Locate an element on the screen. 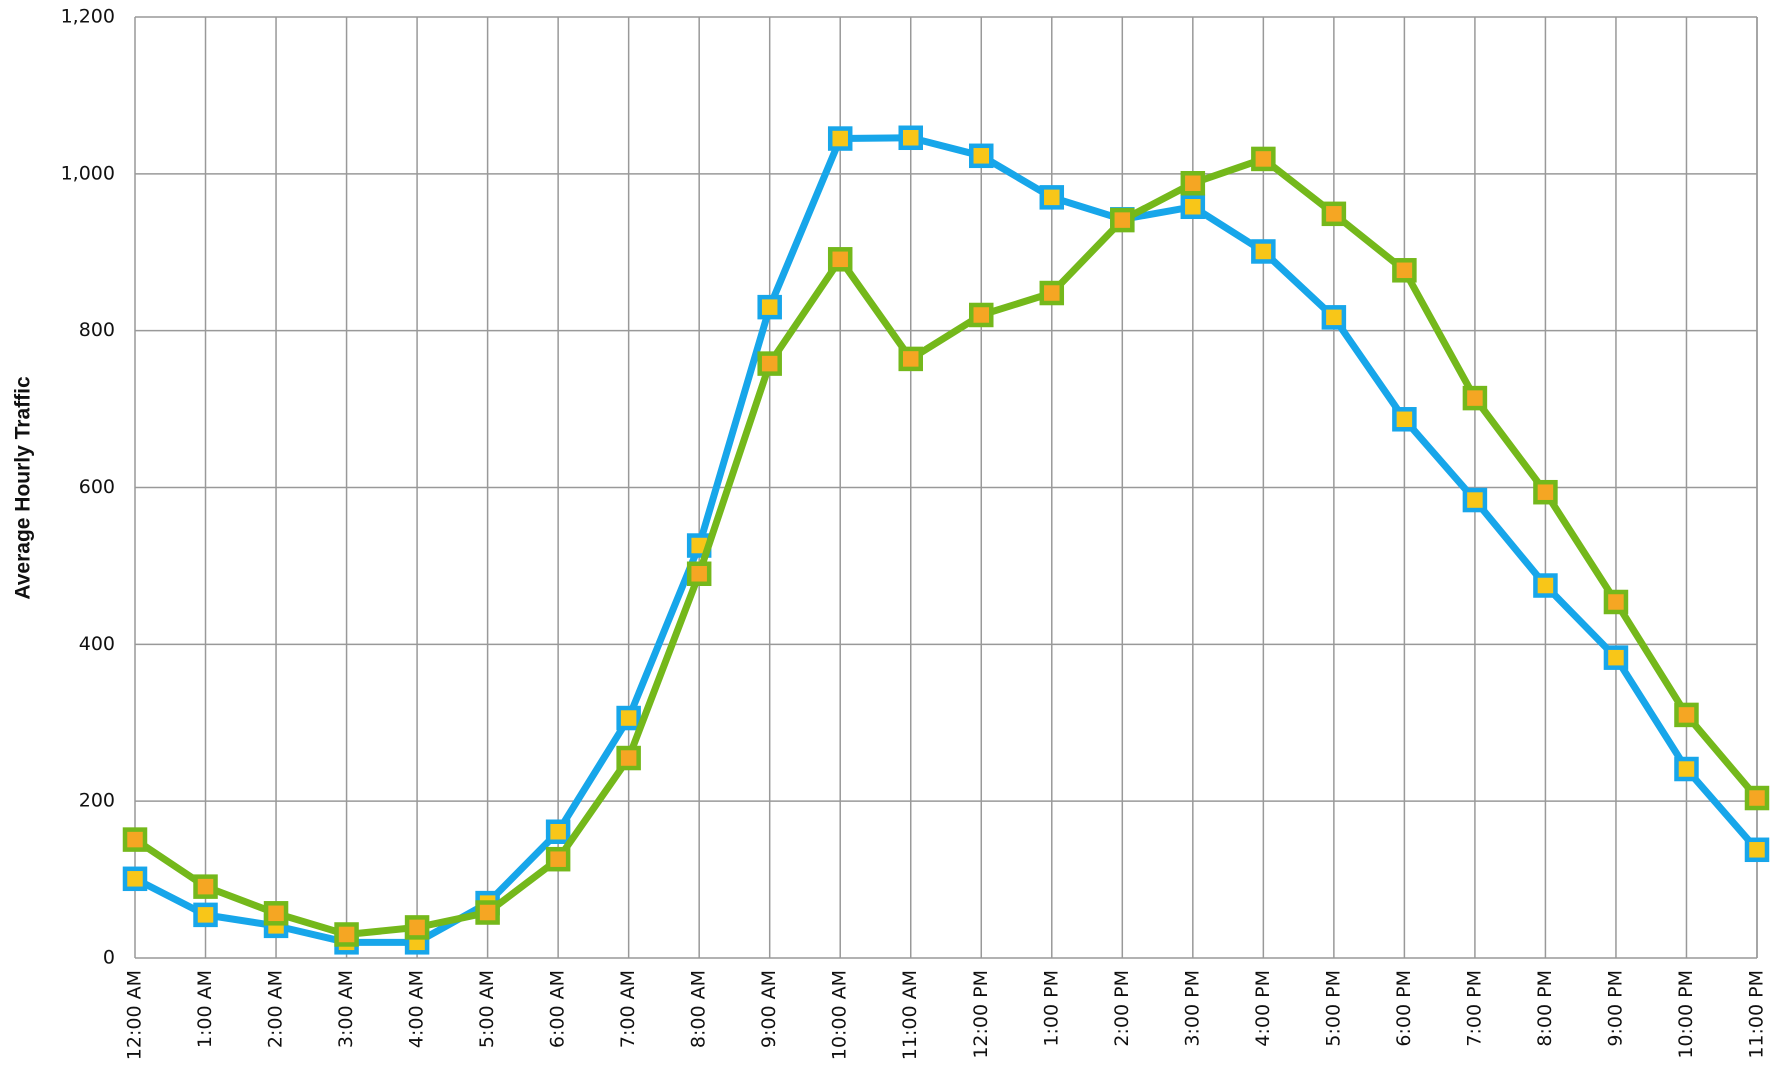 The width and height of the screenshot is (1786, 1091). y-axis-title: Average Hourly Traffic is located at coordinates (23, 488).